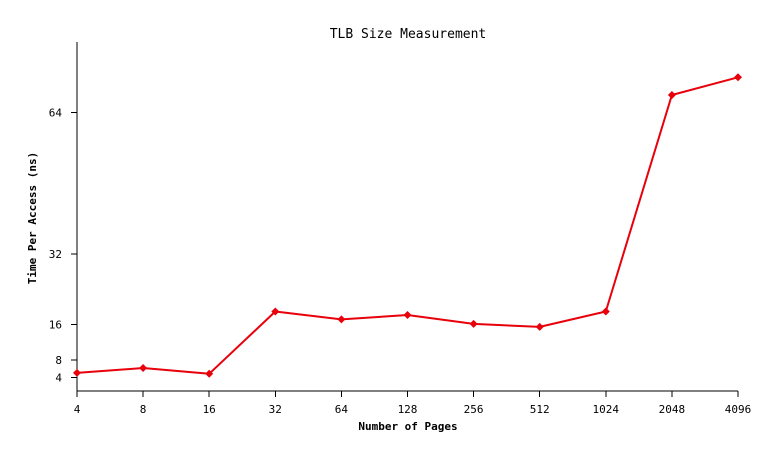 This screenshot has height=456, width=773. Describe the element at coordinates (474, 409) in the screenshot. I see `x-tick-label: 256` at that location.